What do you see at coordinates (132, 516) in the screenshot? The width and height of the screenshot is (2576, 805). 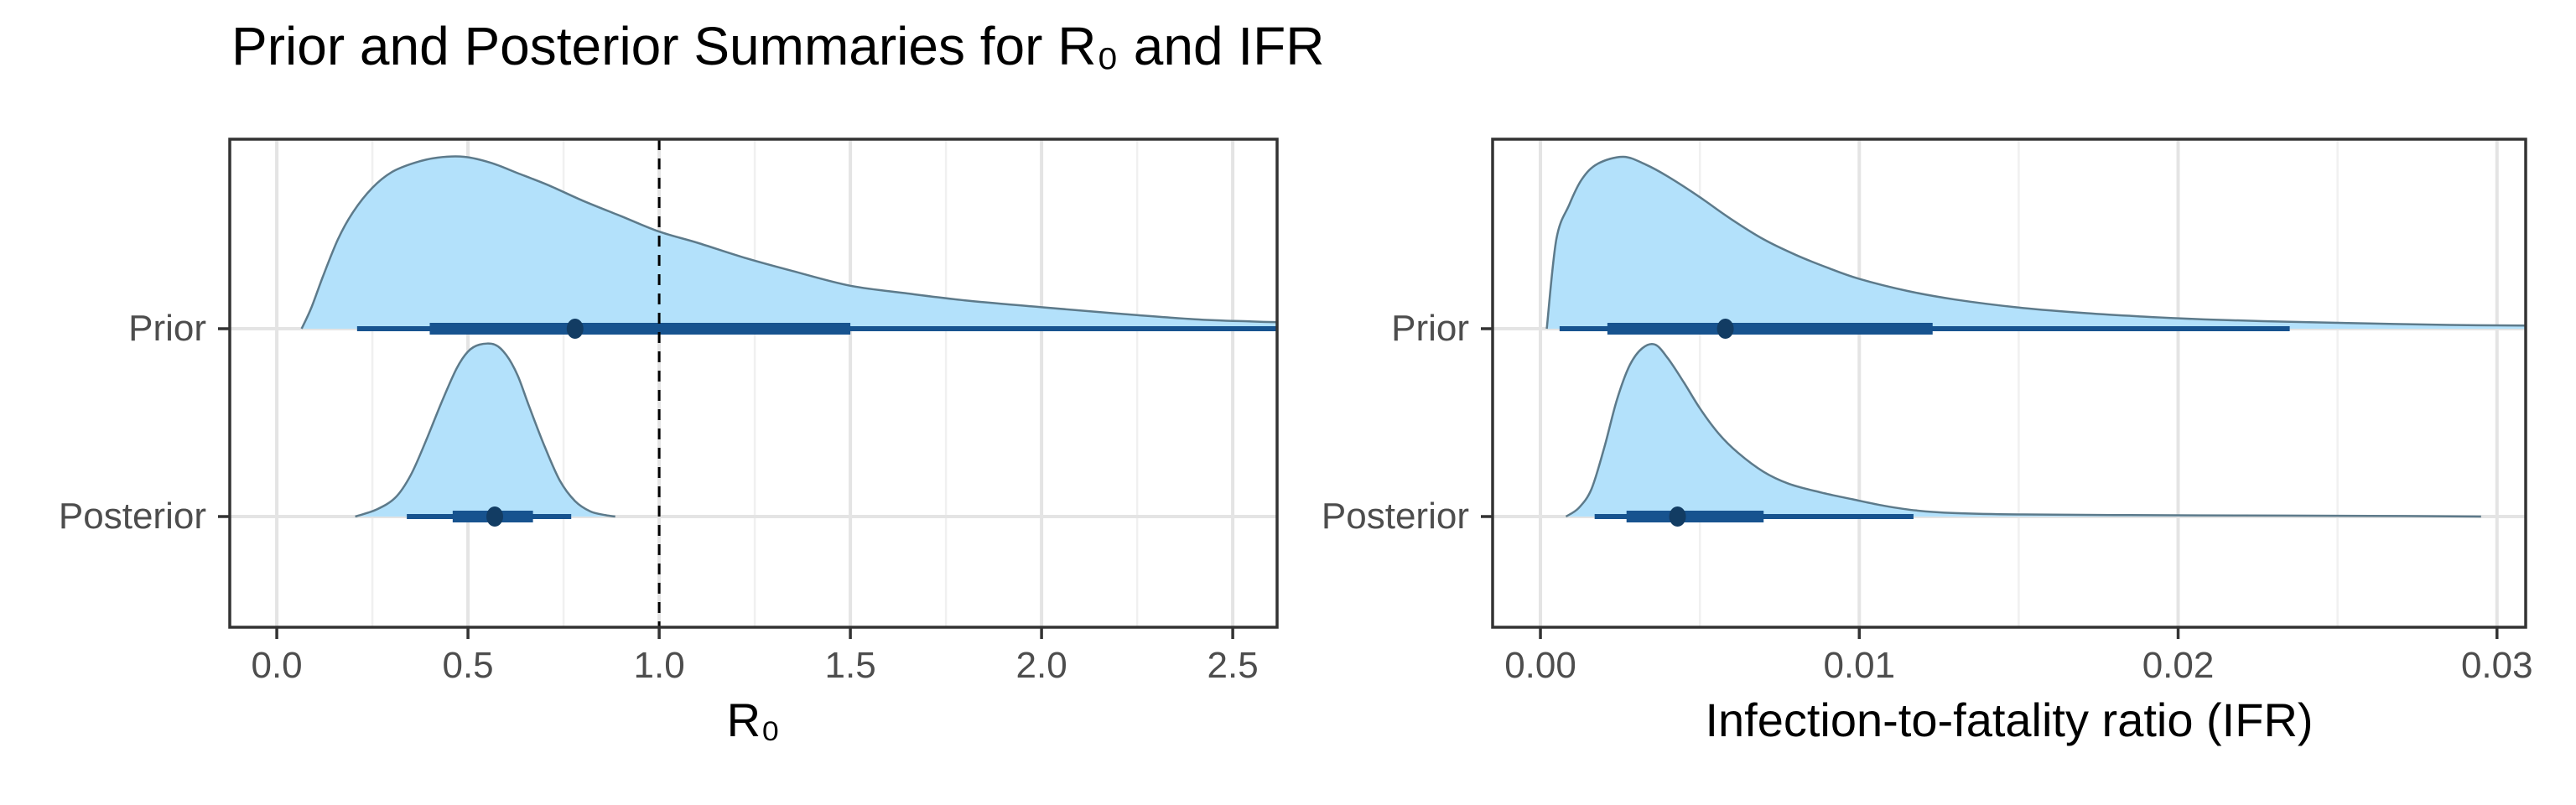 I see `r0-row-label-posterior: Posterior` at bounding box center [132, 516].